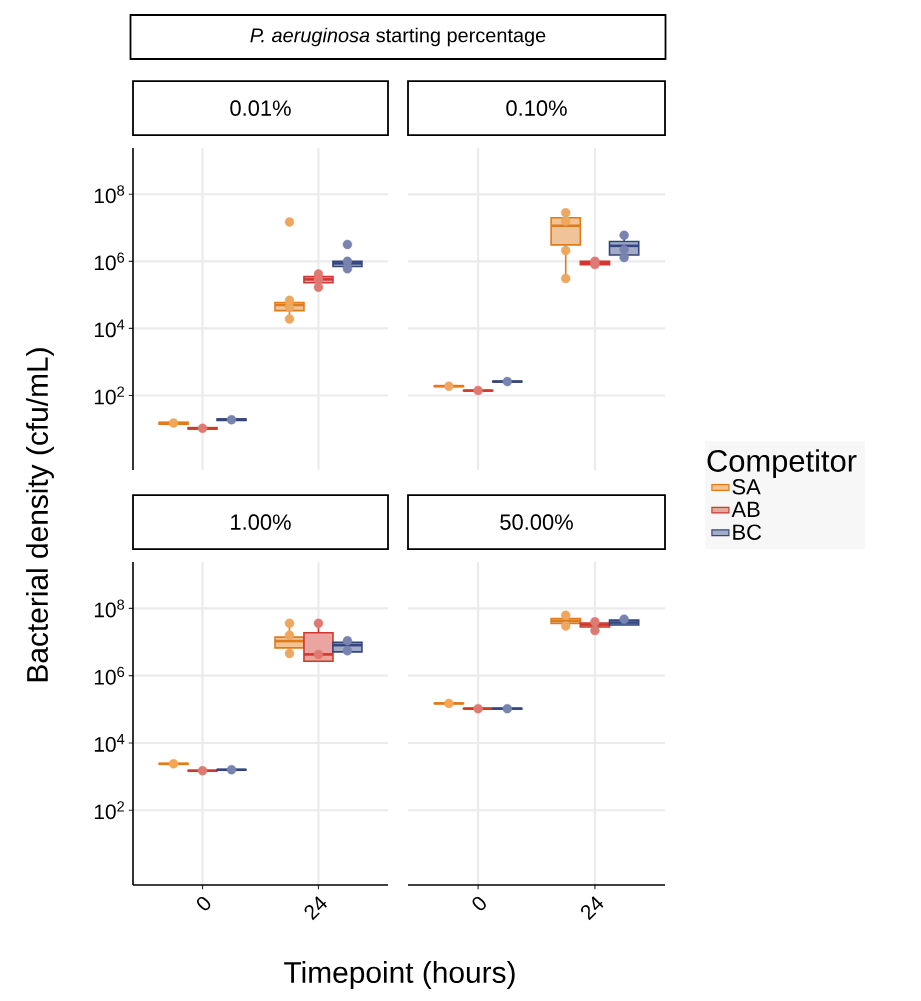  What do you see at coordinates (40, 515) in the screenshot?
I see `y-axis-title: Bacterial density (cfu/mL)` at bounding box center [40, 515].